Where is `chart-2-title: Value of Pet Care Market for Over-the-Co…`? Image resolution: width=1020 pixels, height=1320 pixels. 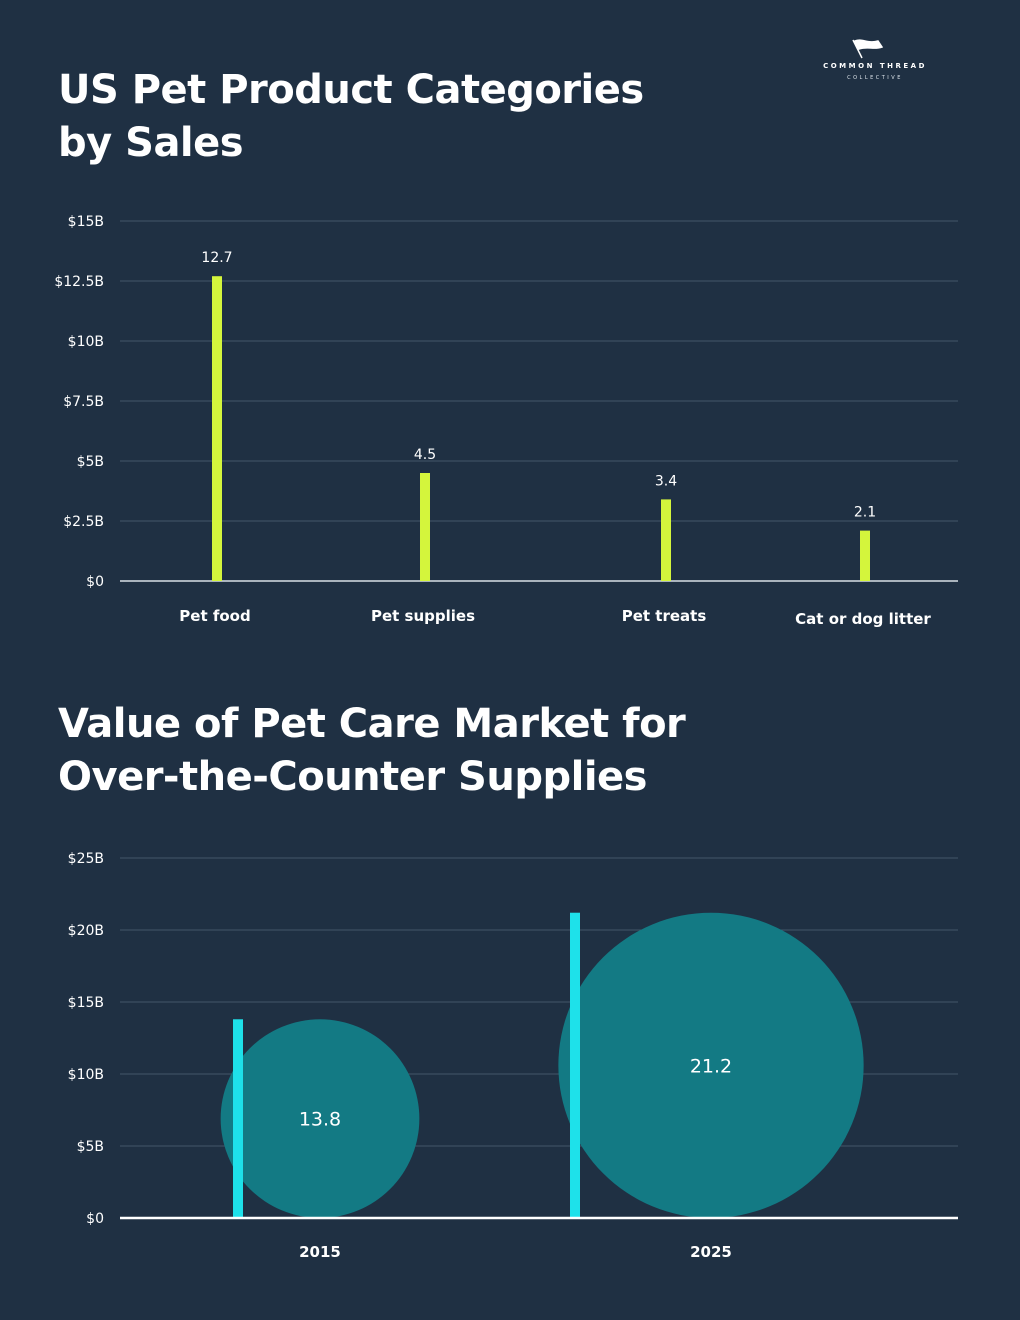 chart-2-title: Value of Pet Care Market for Over-the-Co… is located at coordinates (372, 750).